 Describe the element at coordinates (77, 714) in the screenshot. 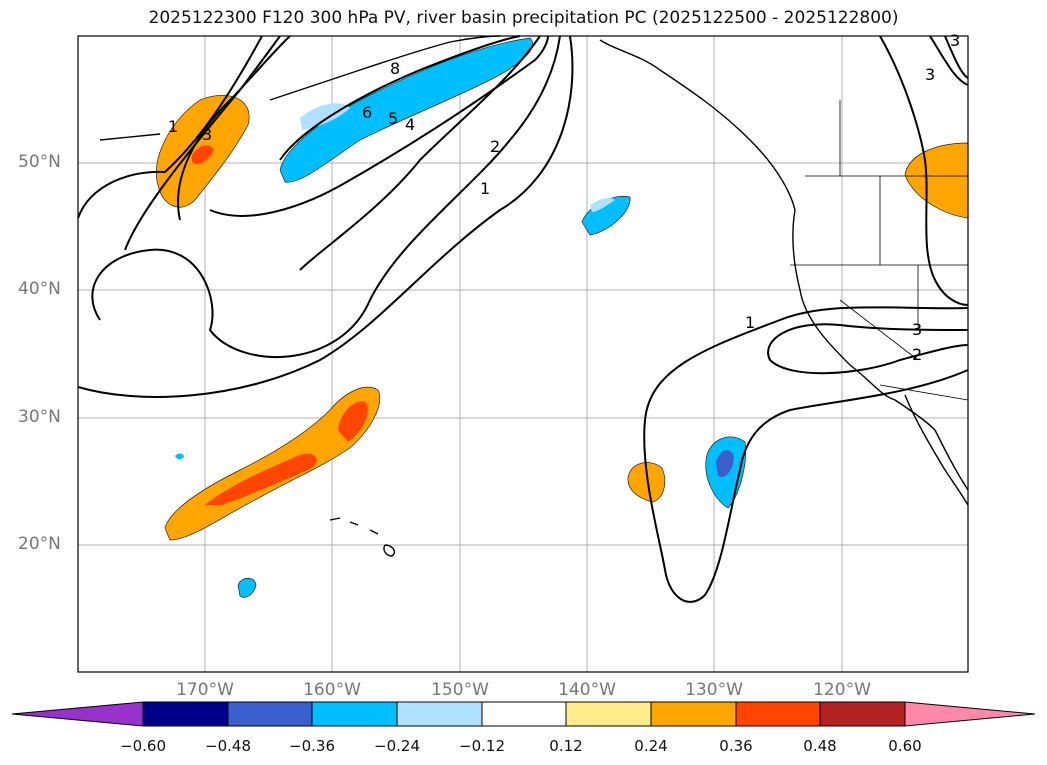

I see `colorbar-extend-low` at that location.